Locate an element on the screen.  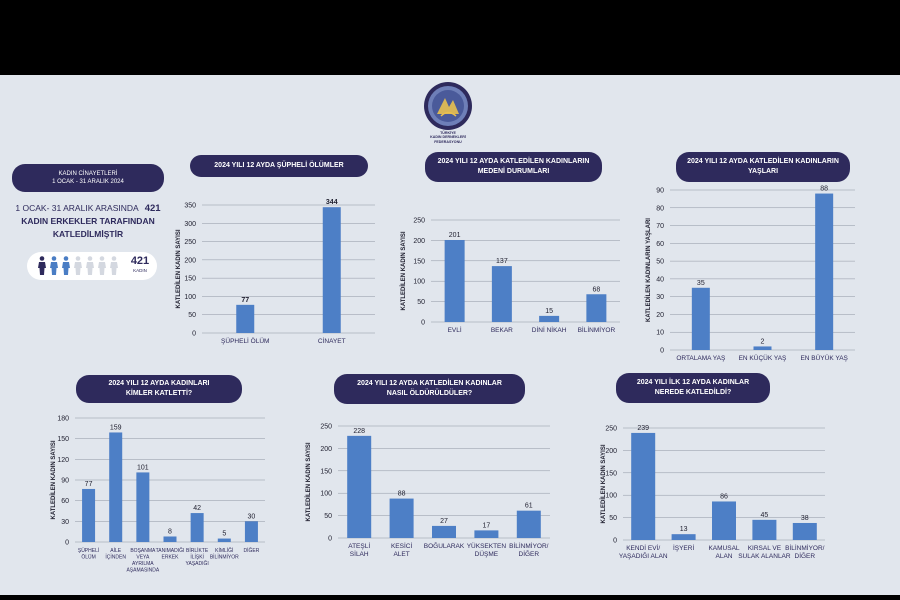
federation-logo is located at coordinates (448, 106).